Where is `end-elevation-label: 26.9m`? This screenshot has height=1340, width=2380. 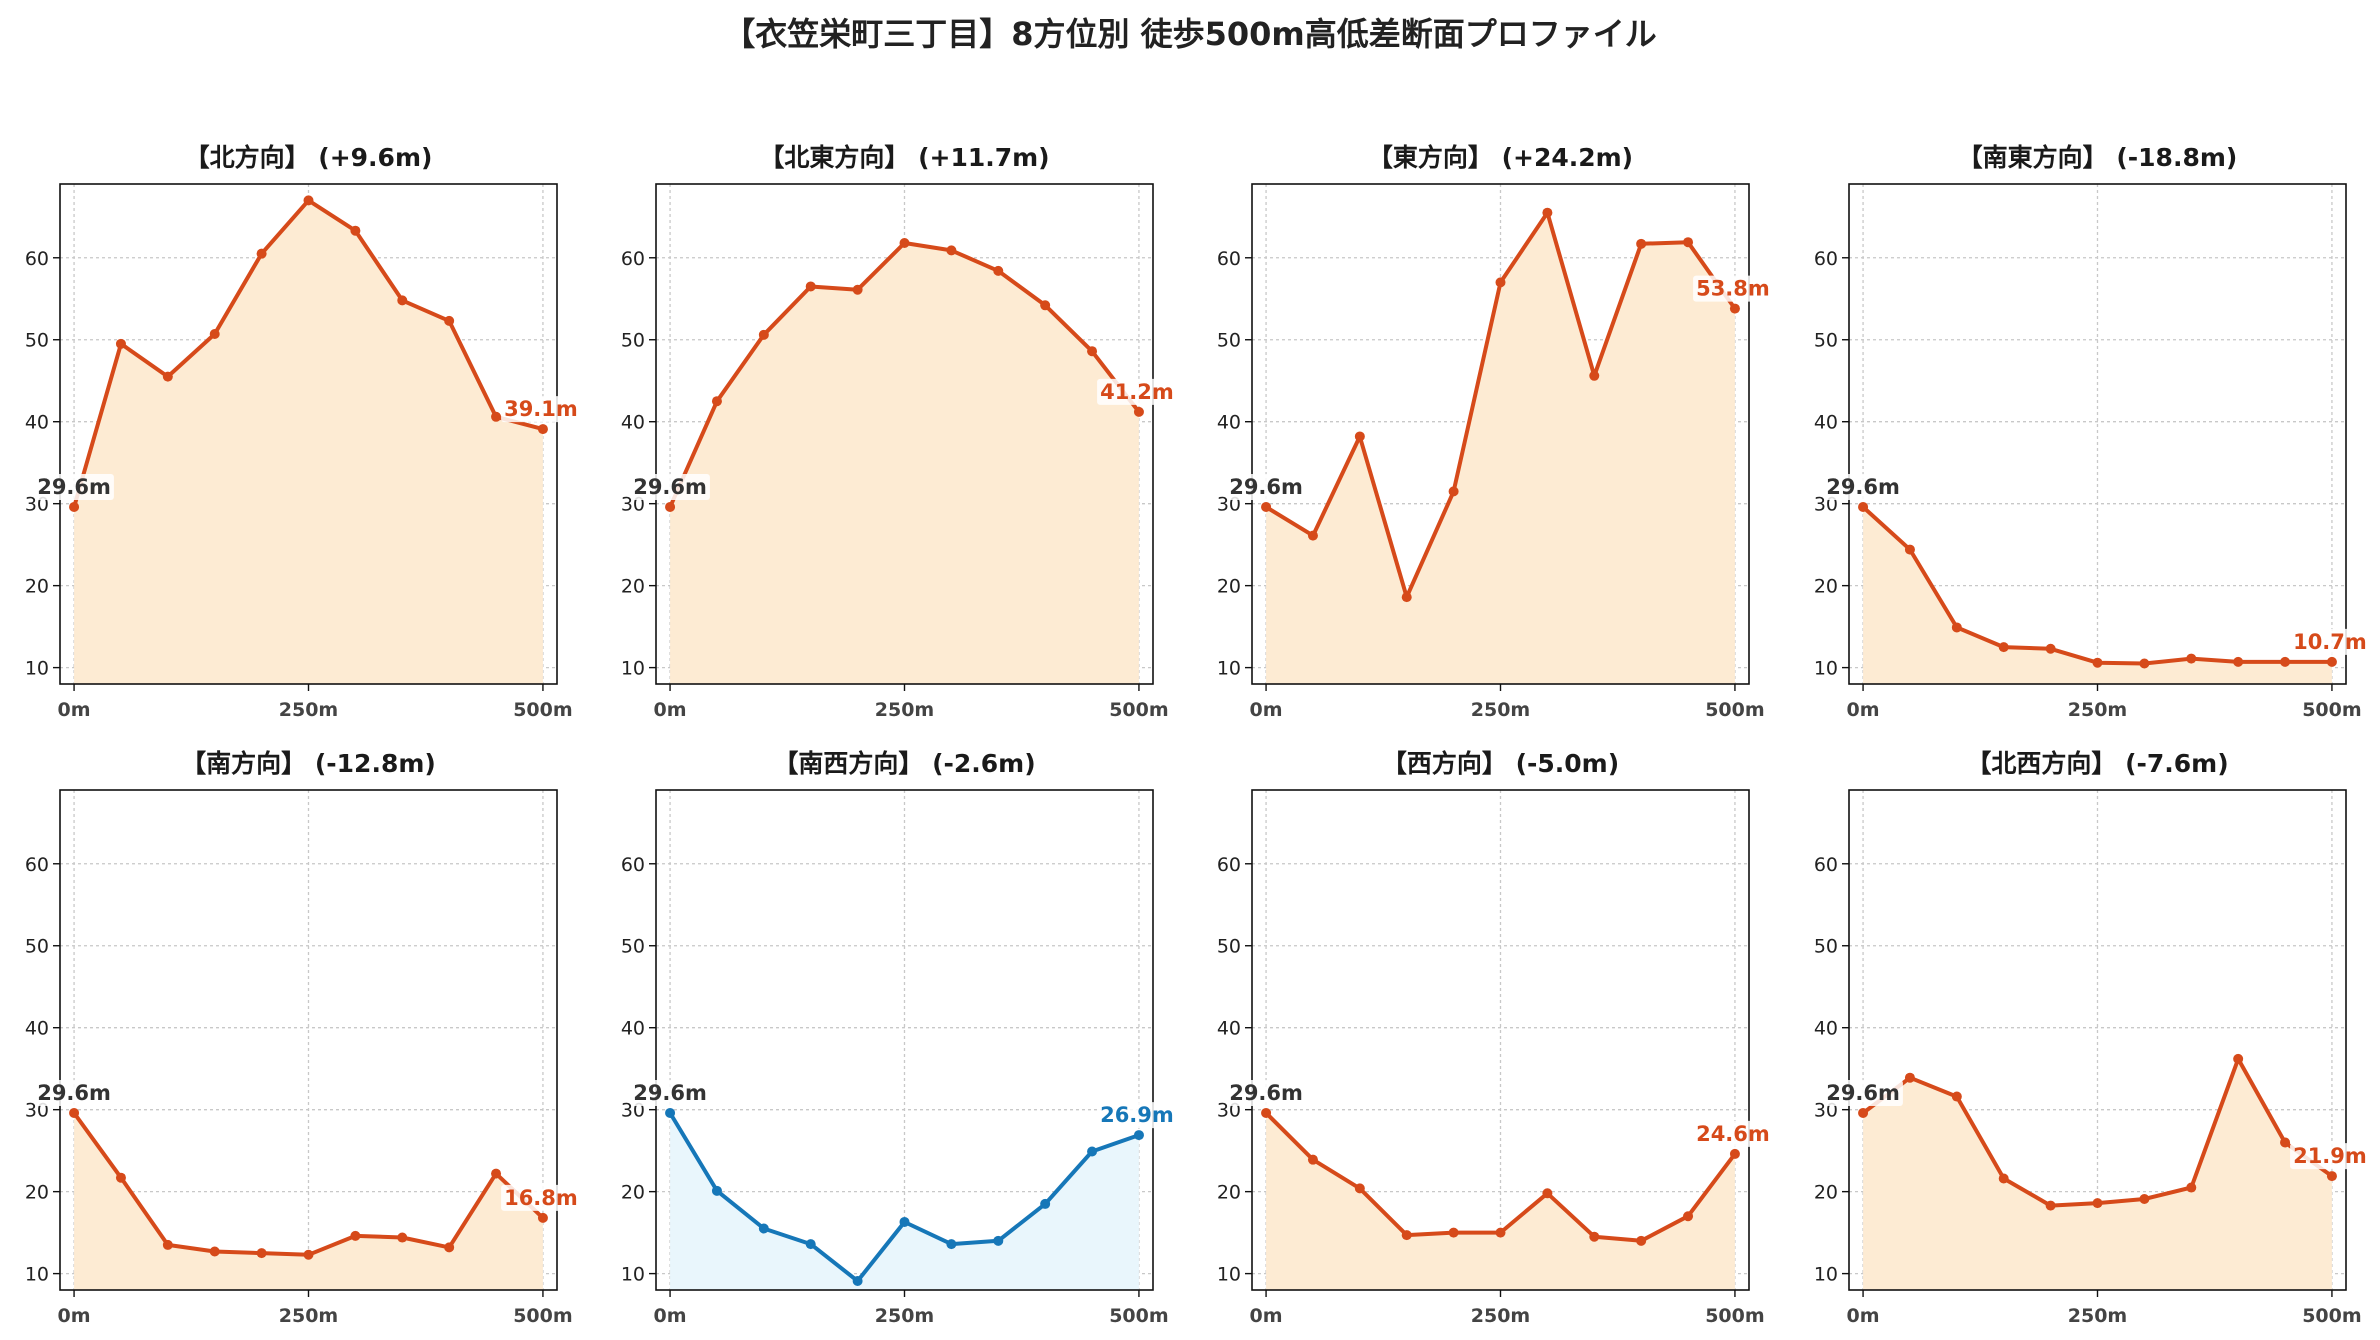 end-elevation-label: 26.9m is located at coordinates (1137, 1115).